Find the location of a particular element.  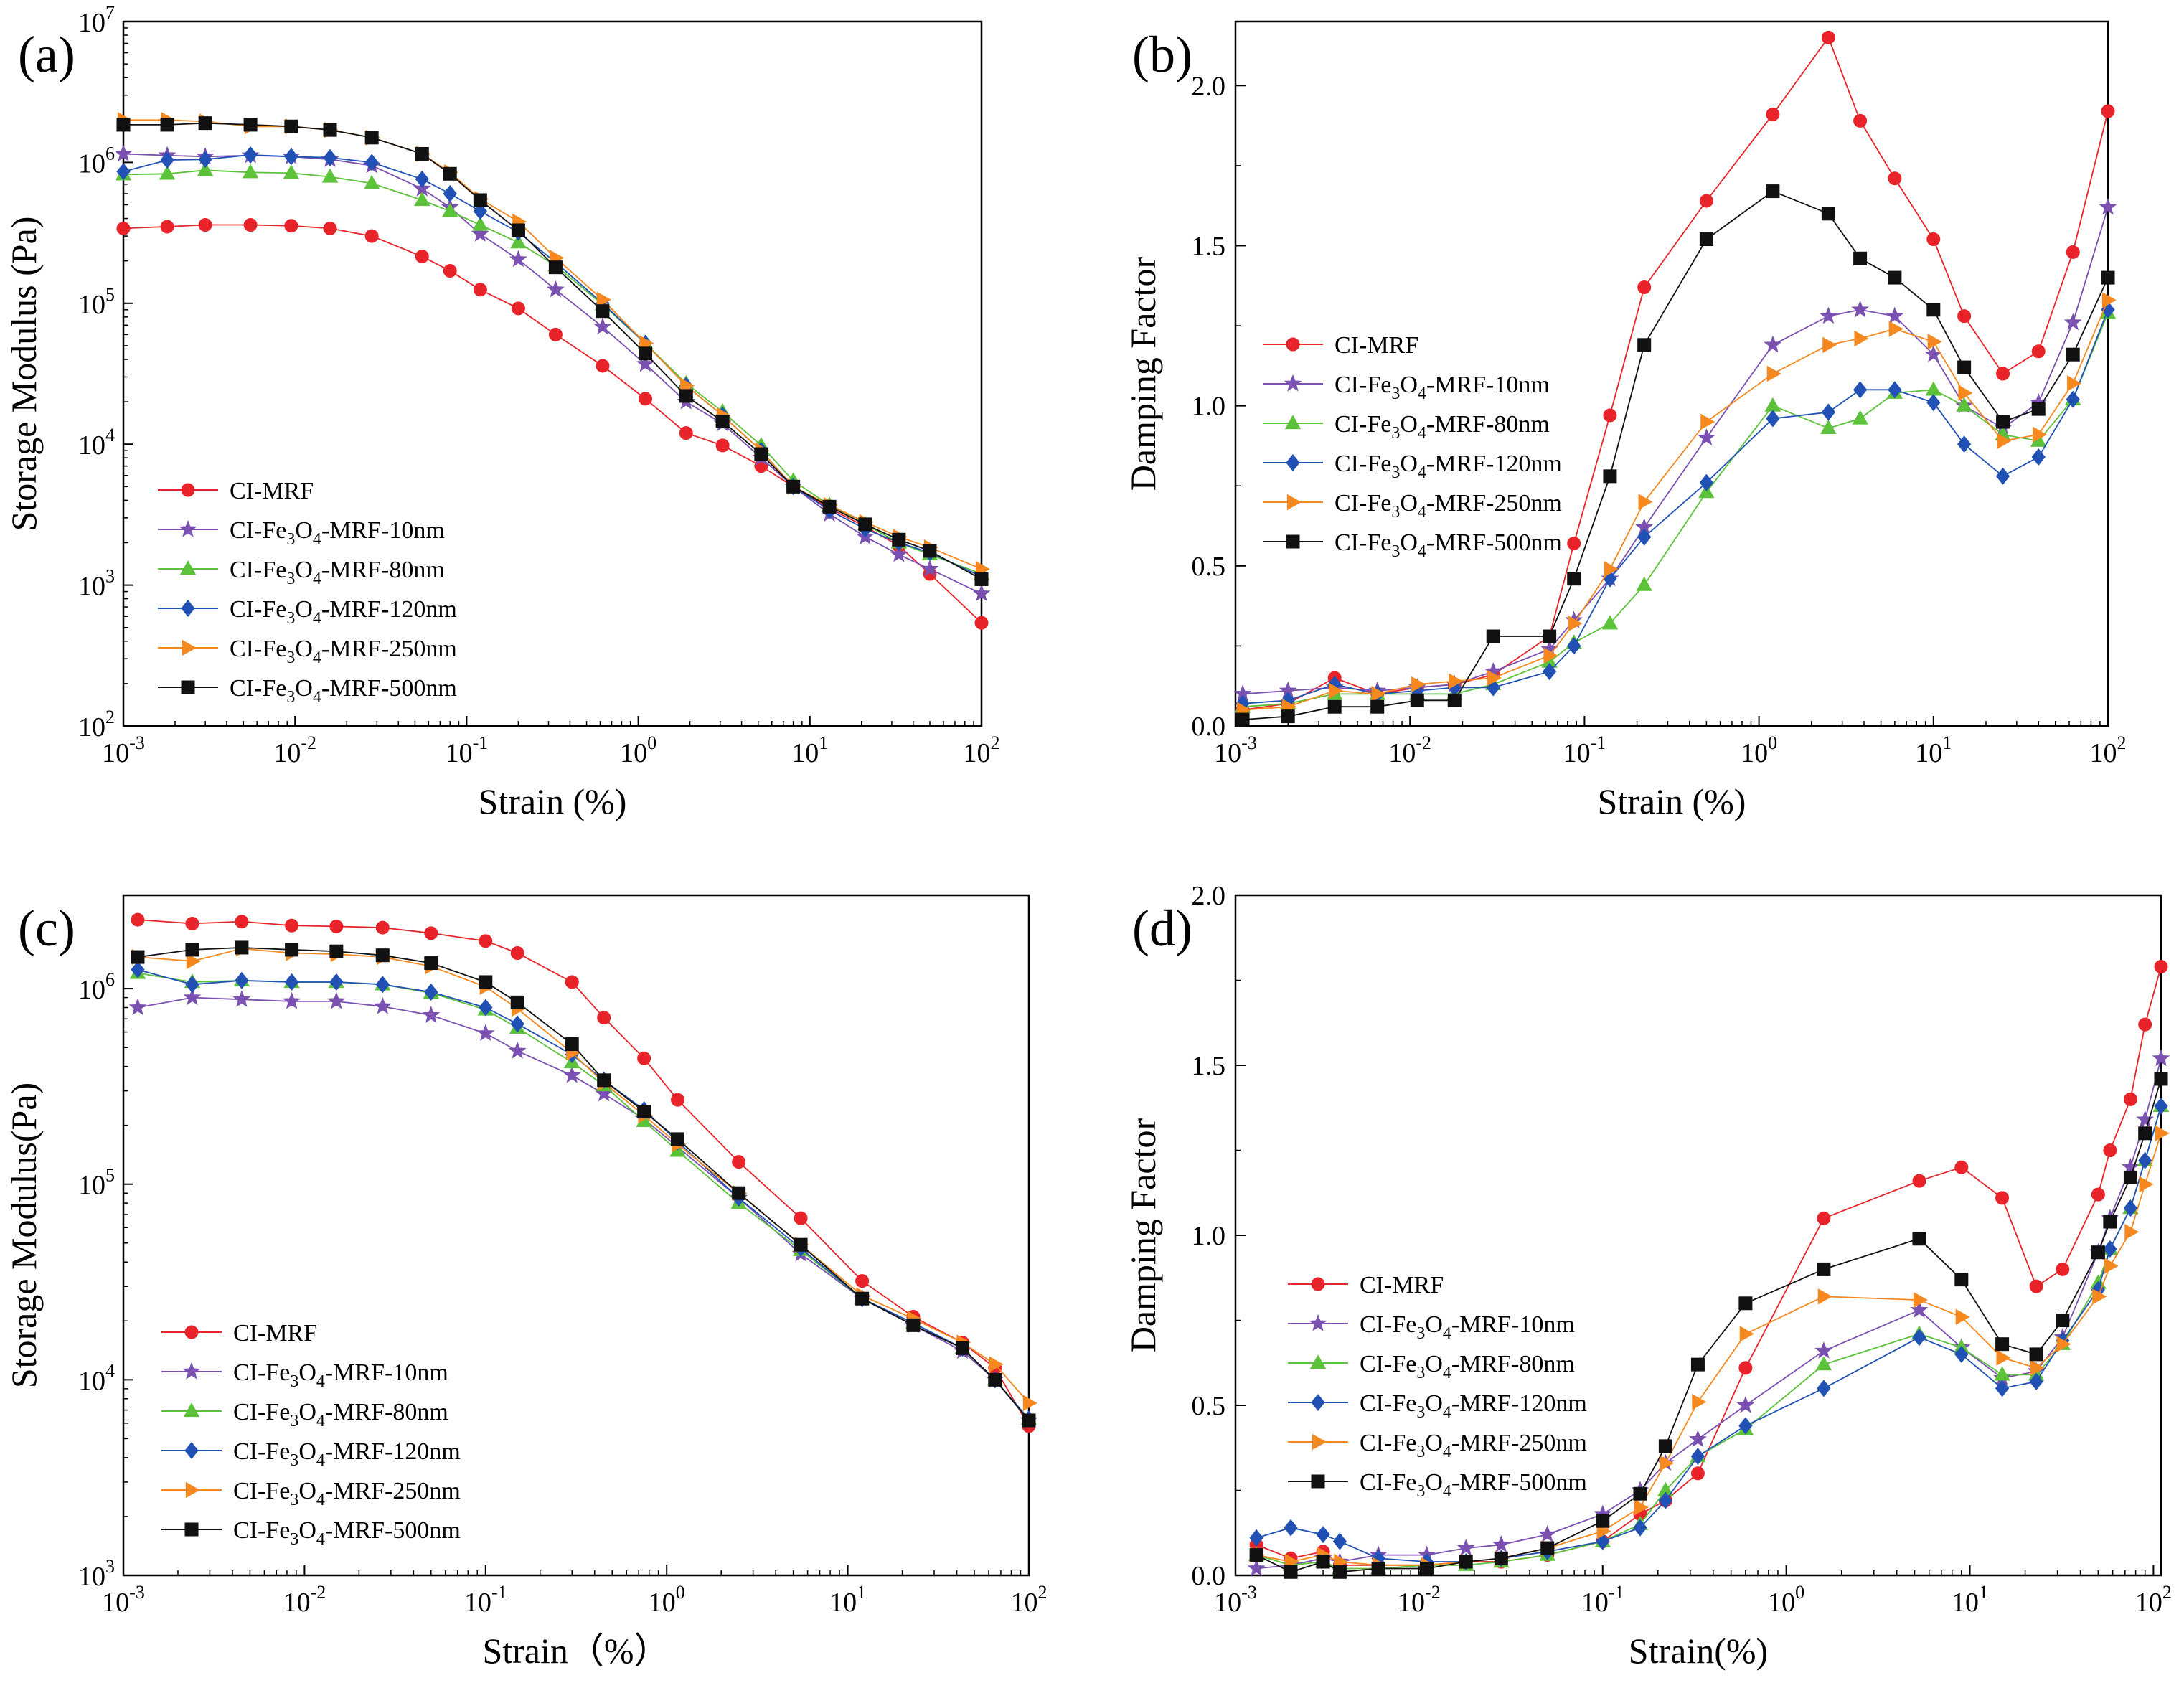

x-tick-label: 10⁻¹ is located at coordinates (1585, 750).